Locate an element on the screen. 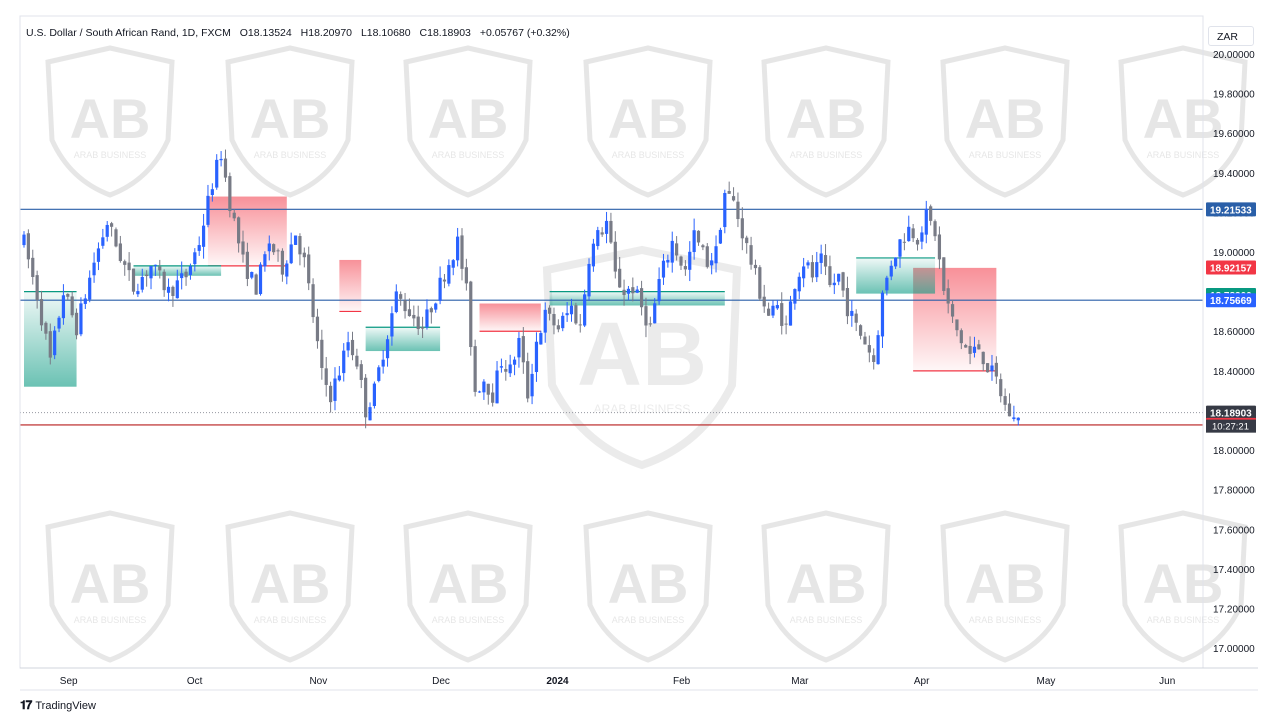  x-tick-label: 2024 is located at coordinates (557, 681).